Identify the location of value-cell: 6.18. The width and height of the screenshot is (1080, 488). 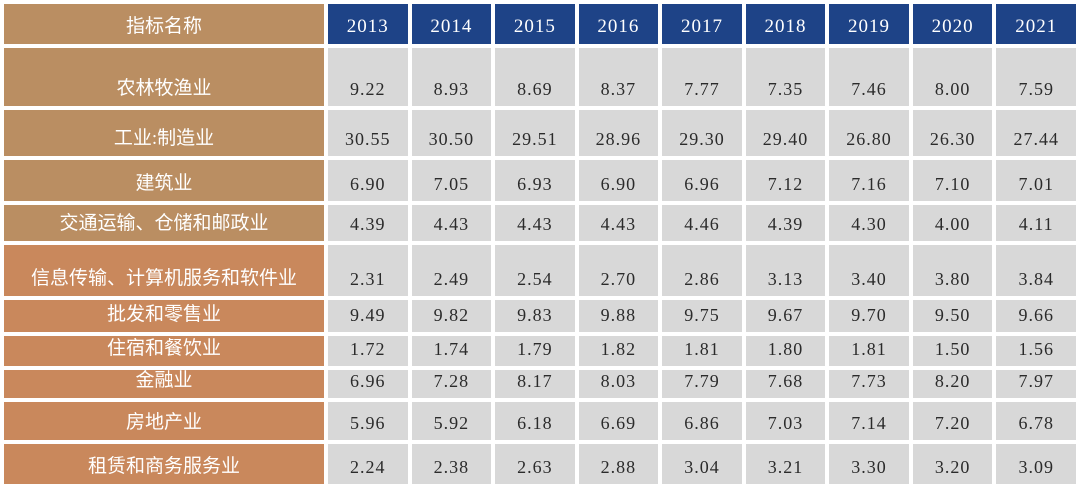
(535, 421).